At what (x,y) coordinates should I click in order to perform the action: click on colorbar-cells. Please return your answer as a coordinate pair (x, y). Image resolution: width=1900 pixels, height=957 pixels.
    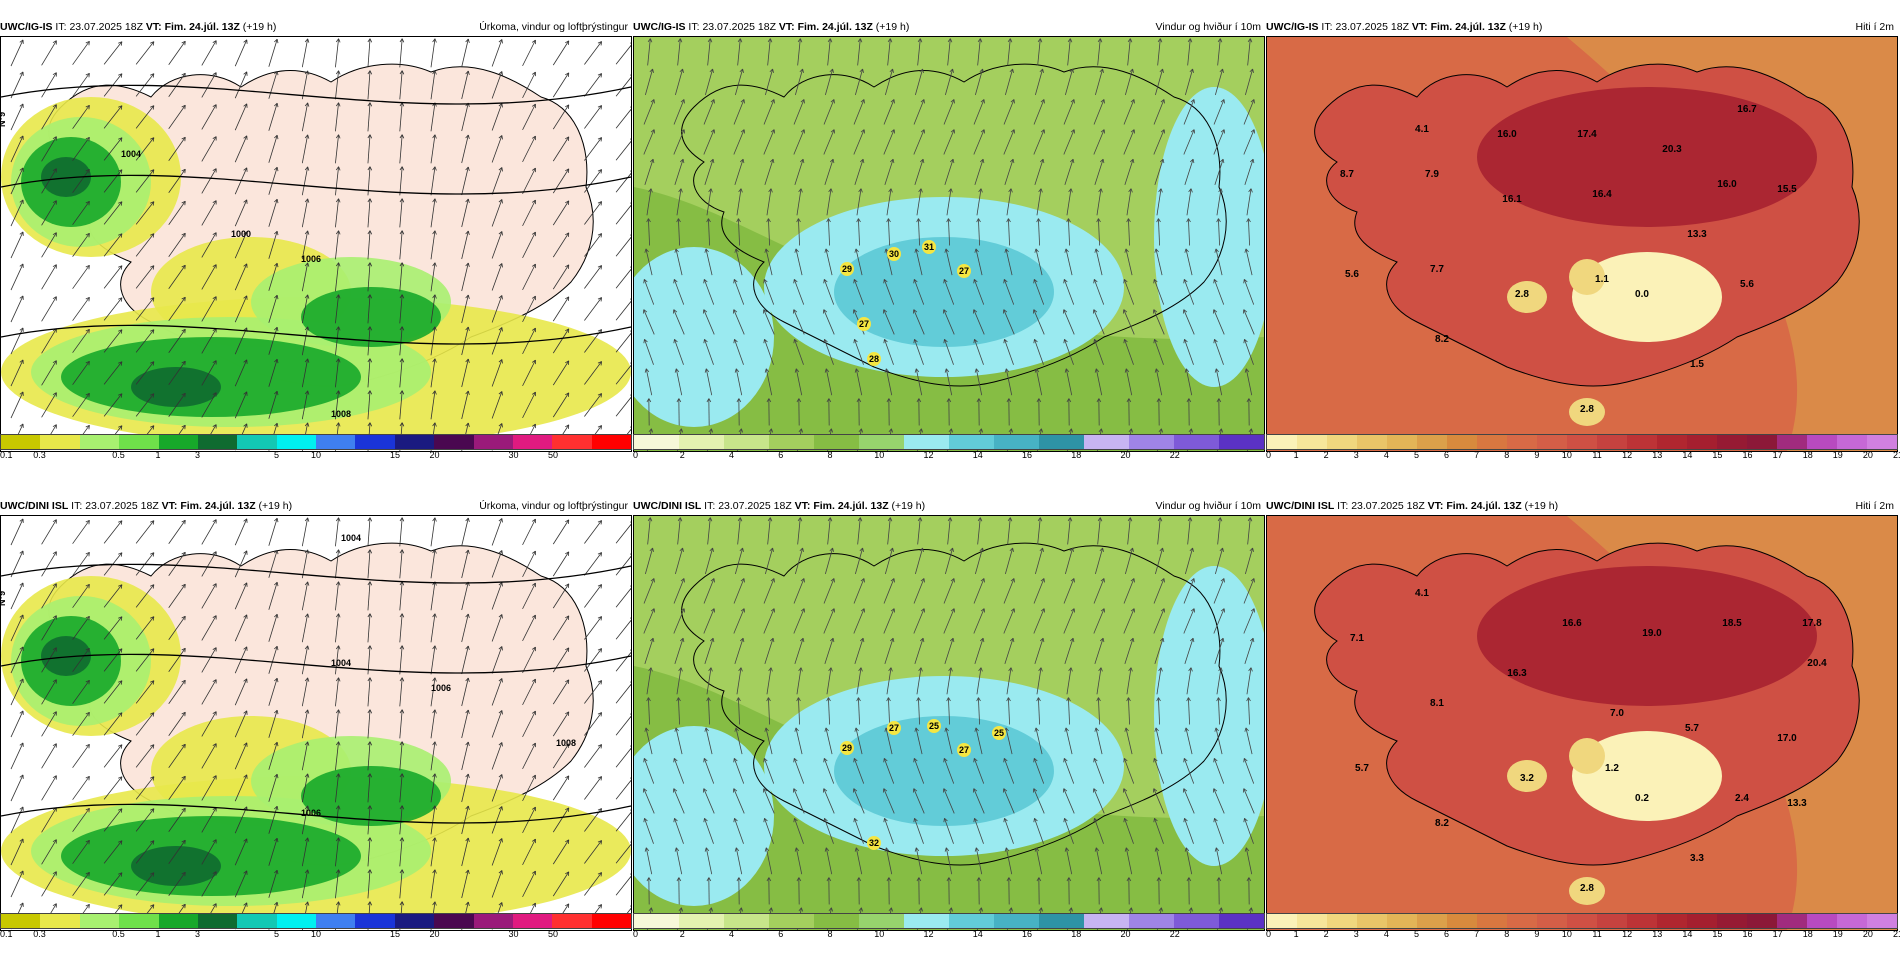
    Looking at the image, I should click on (1582, 442).